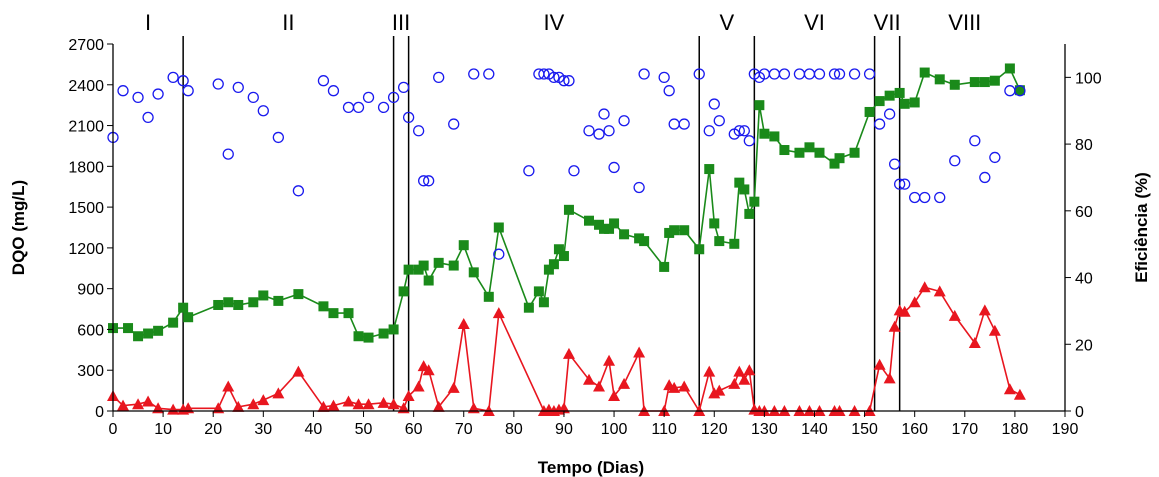 The width and height of the screenshot is (1159, 477). I want to click on x-tick-label: 180, so click(1015, 429).